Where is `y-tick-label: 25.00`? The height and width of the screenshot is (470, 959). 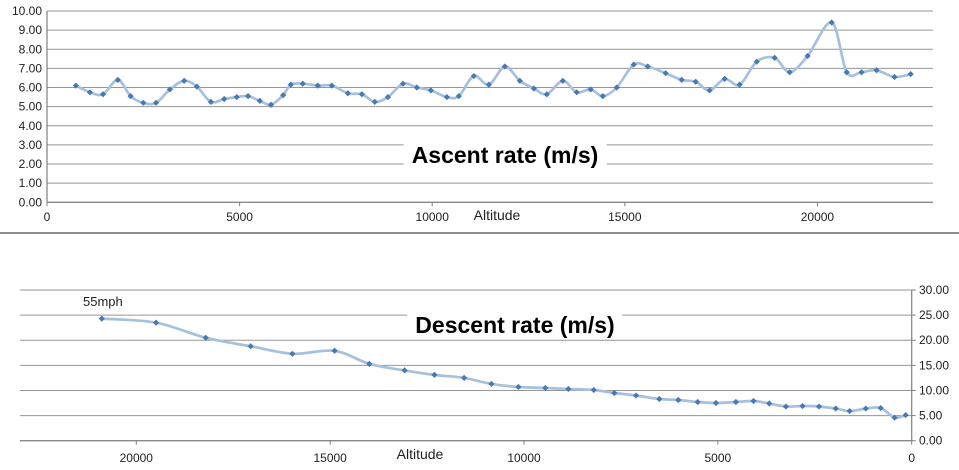
y-tick-label: 25.00 is located at coordinates (934, 315).